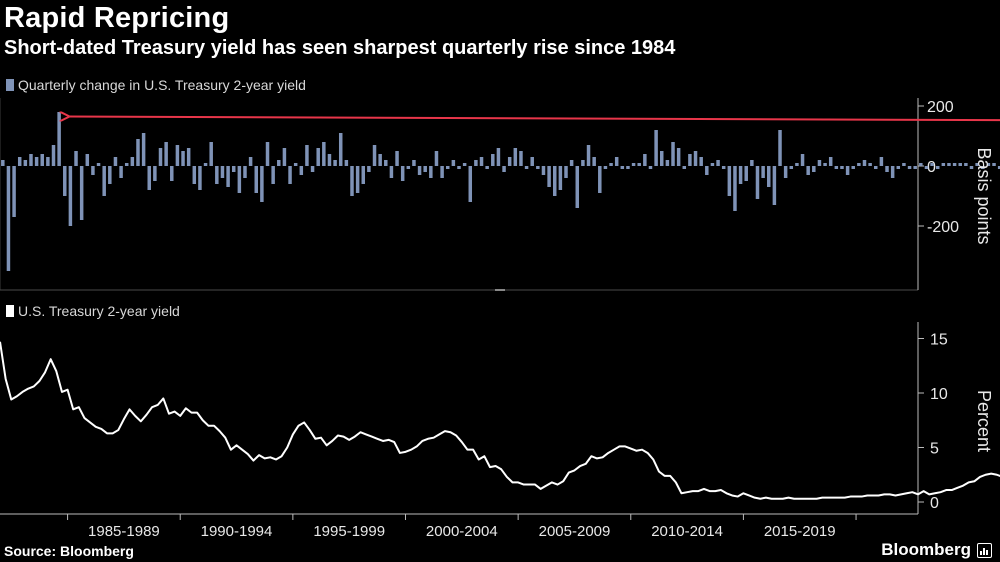  What do you see at coordinates (10, 311) in the screenshot?
I see `legend-swatch-line` at bounding box center [10, 311].